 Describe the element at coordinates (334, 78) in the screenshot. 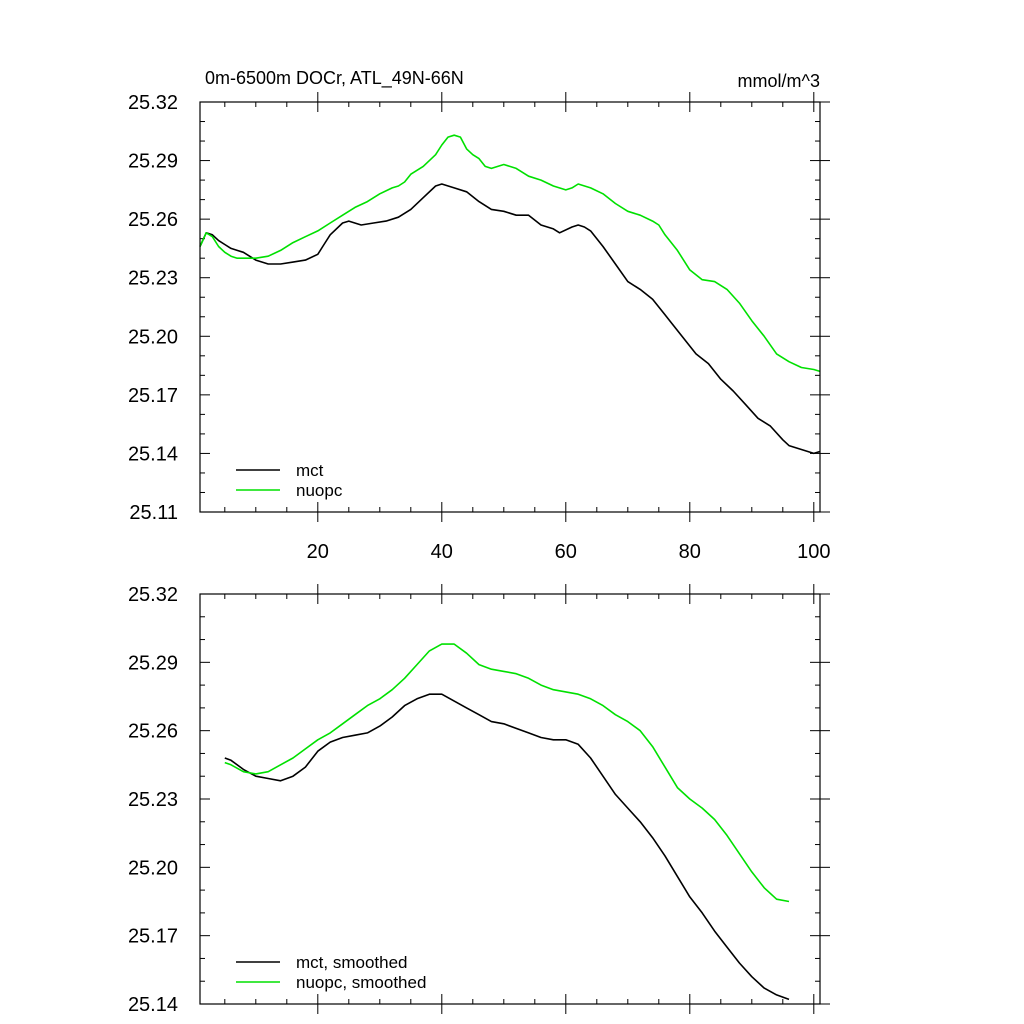

I see `chart-title: 0m-6500m DOCr, ATL_49N-66N` at that location.